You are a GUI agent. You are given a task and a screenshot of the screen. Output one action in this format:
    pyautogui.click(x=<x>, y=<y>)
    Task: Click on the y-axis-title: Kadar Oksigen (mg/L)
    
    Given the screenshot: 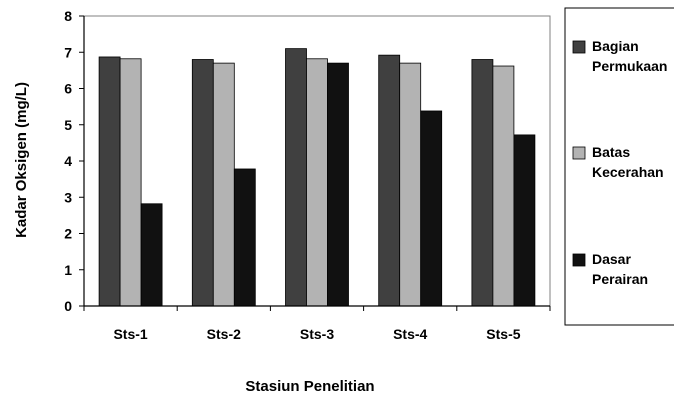 What is the action you would take?
    pyautogui.click(x=21, y=160)
    